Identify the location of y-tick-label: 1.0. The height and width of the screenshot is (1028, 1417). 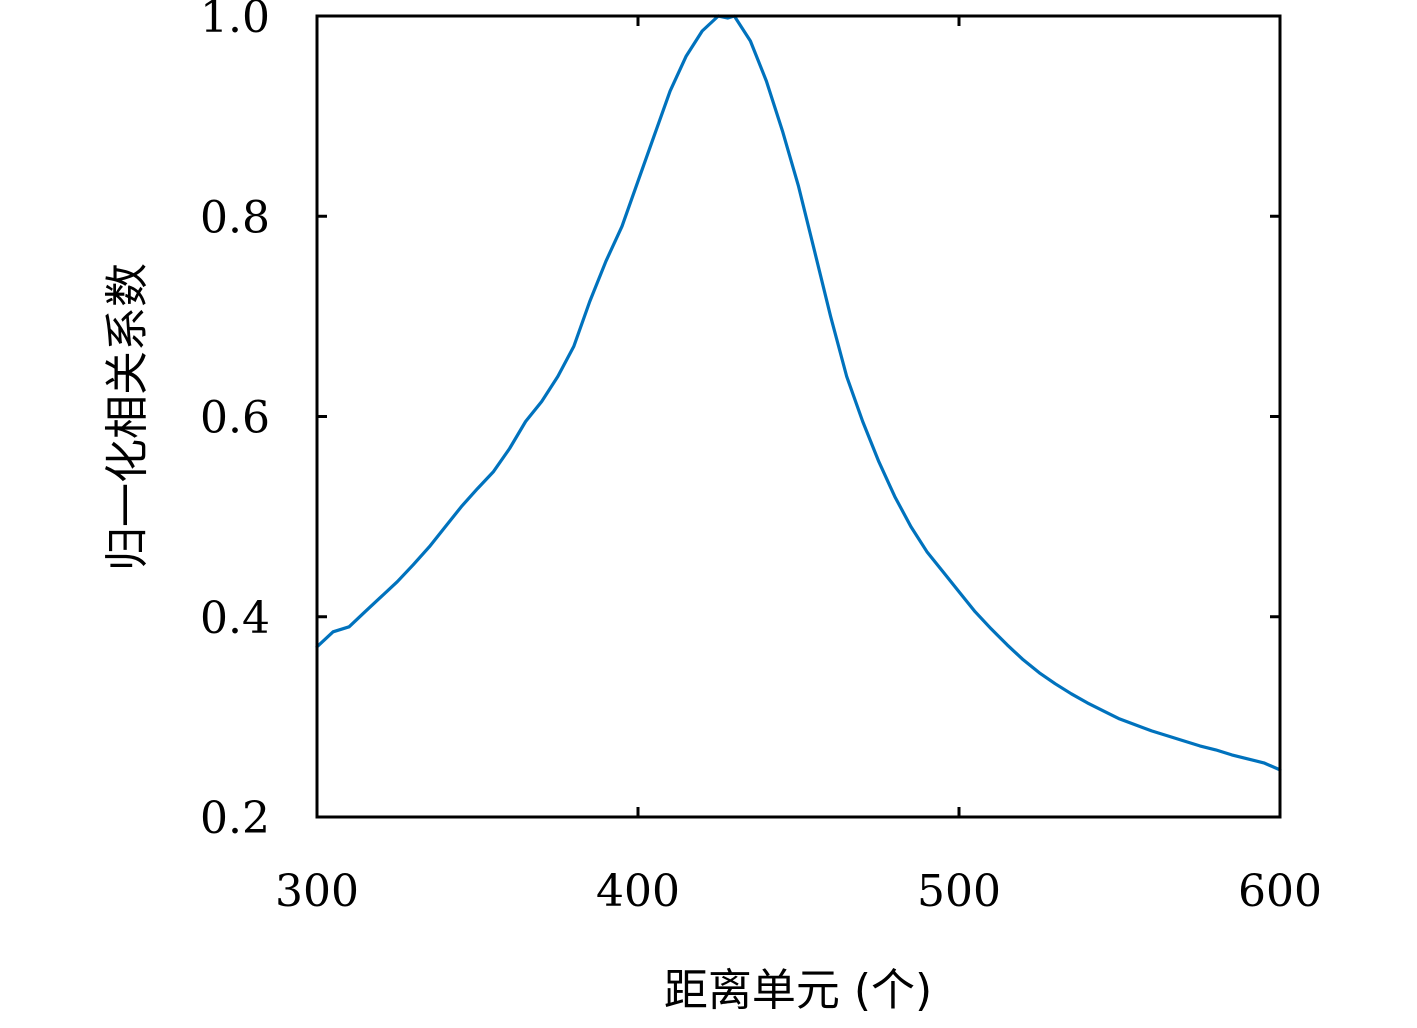
(235, 21).